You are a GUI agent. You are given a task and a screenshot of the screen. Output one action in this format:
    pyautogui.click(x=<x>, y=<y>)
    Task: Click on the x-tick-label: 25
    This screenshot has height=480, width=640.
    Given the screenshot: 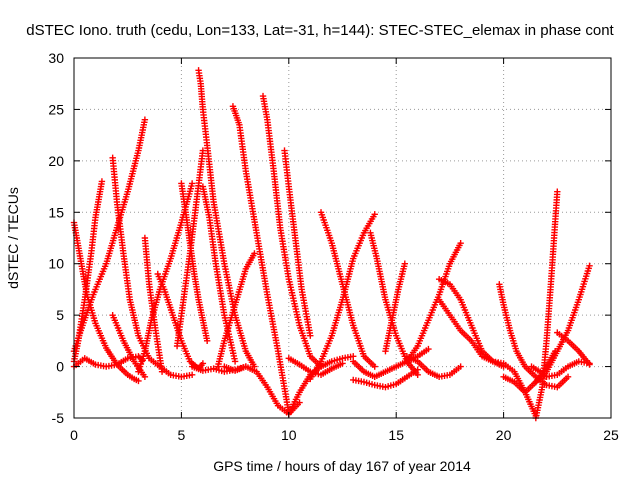 What is the action you would take?
    pyautogui.click(x=611, y=435)
    